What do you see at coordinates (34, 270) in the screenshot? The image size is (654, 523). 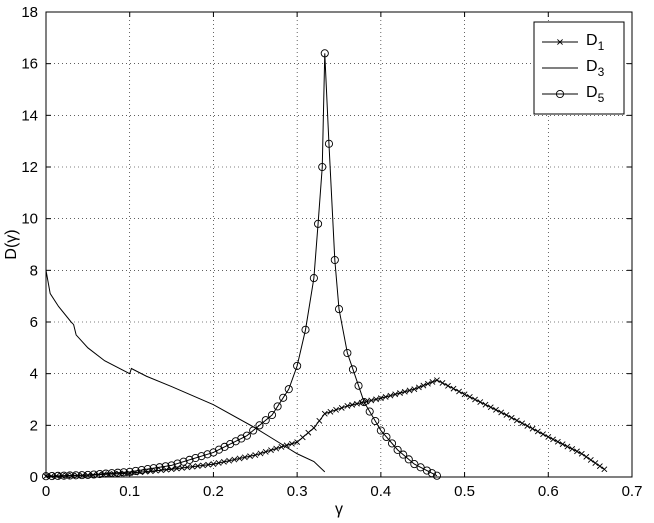 I see `y-tick-label: 8` at bounding box center [34, 270].